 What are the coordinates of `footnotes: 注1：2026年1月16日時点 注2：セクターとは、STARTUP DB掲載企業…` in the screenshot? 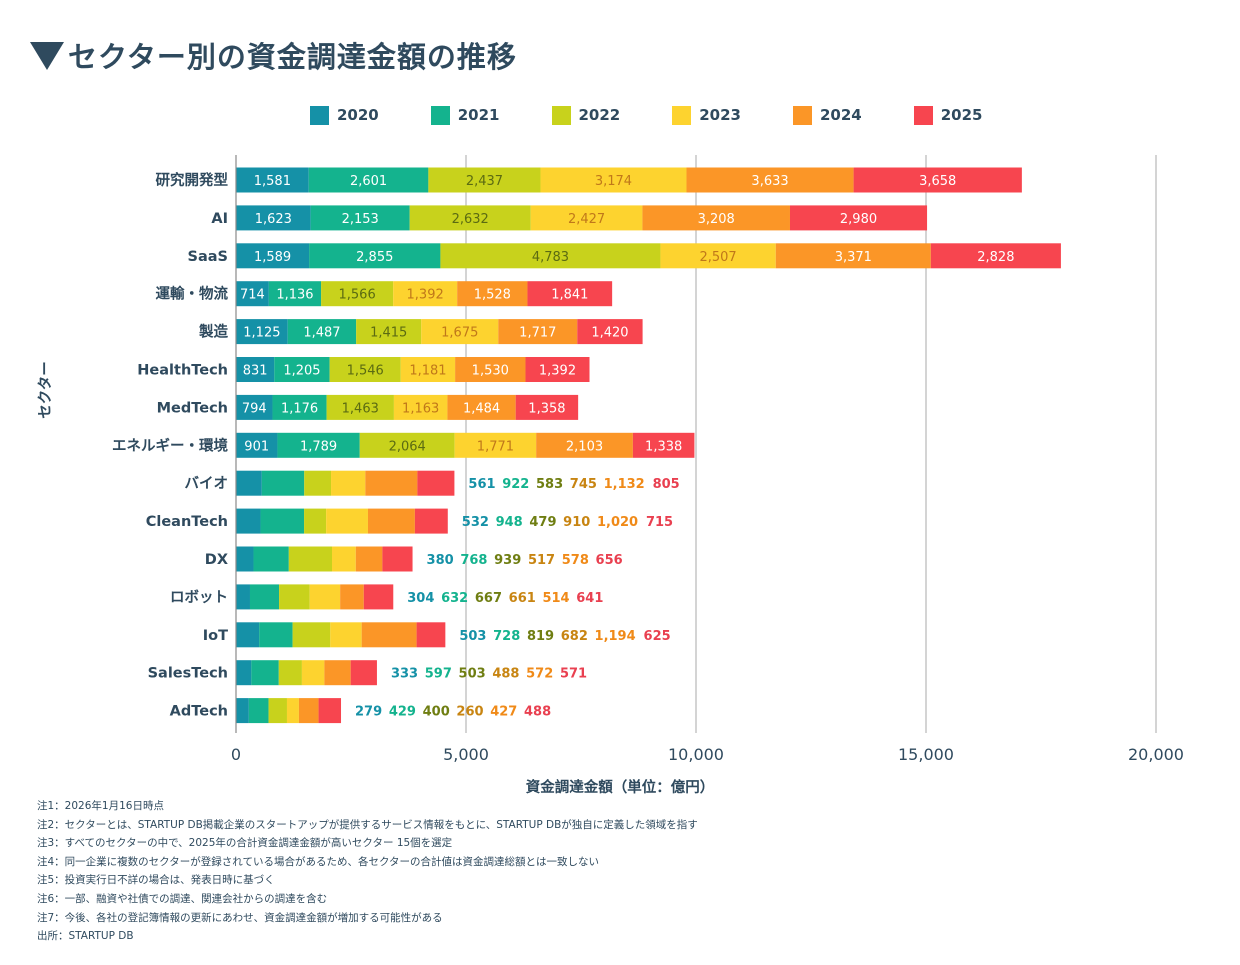 It's located at (367, 871).